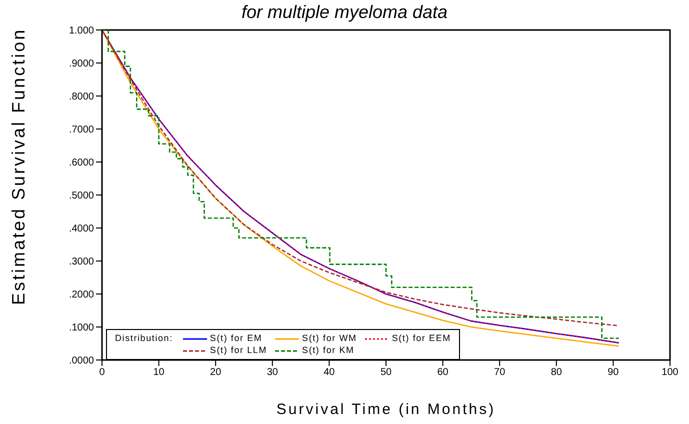  I want to click on x-tick-label: 80, so click(556, 372).